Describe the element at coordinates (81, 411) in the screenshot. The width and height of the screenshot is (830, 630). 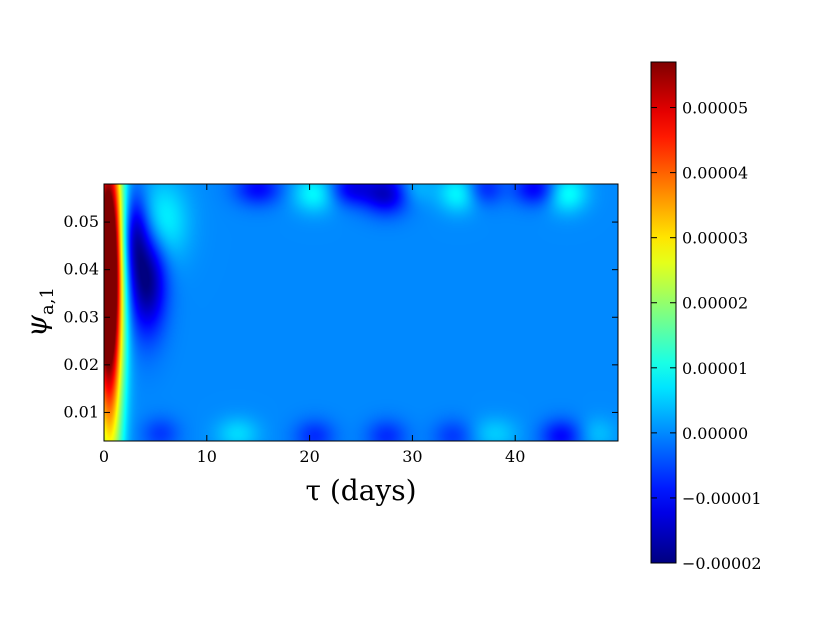
I see `y-tick-label: 0.01` at that location.